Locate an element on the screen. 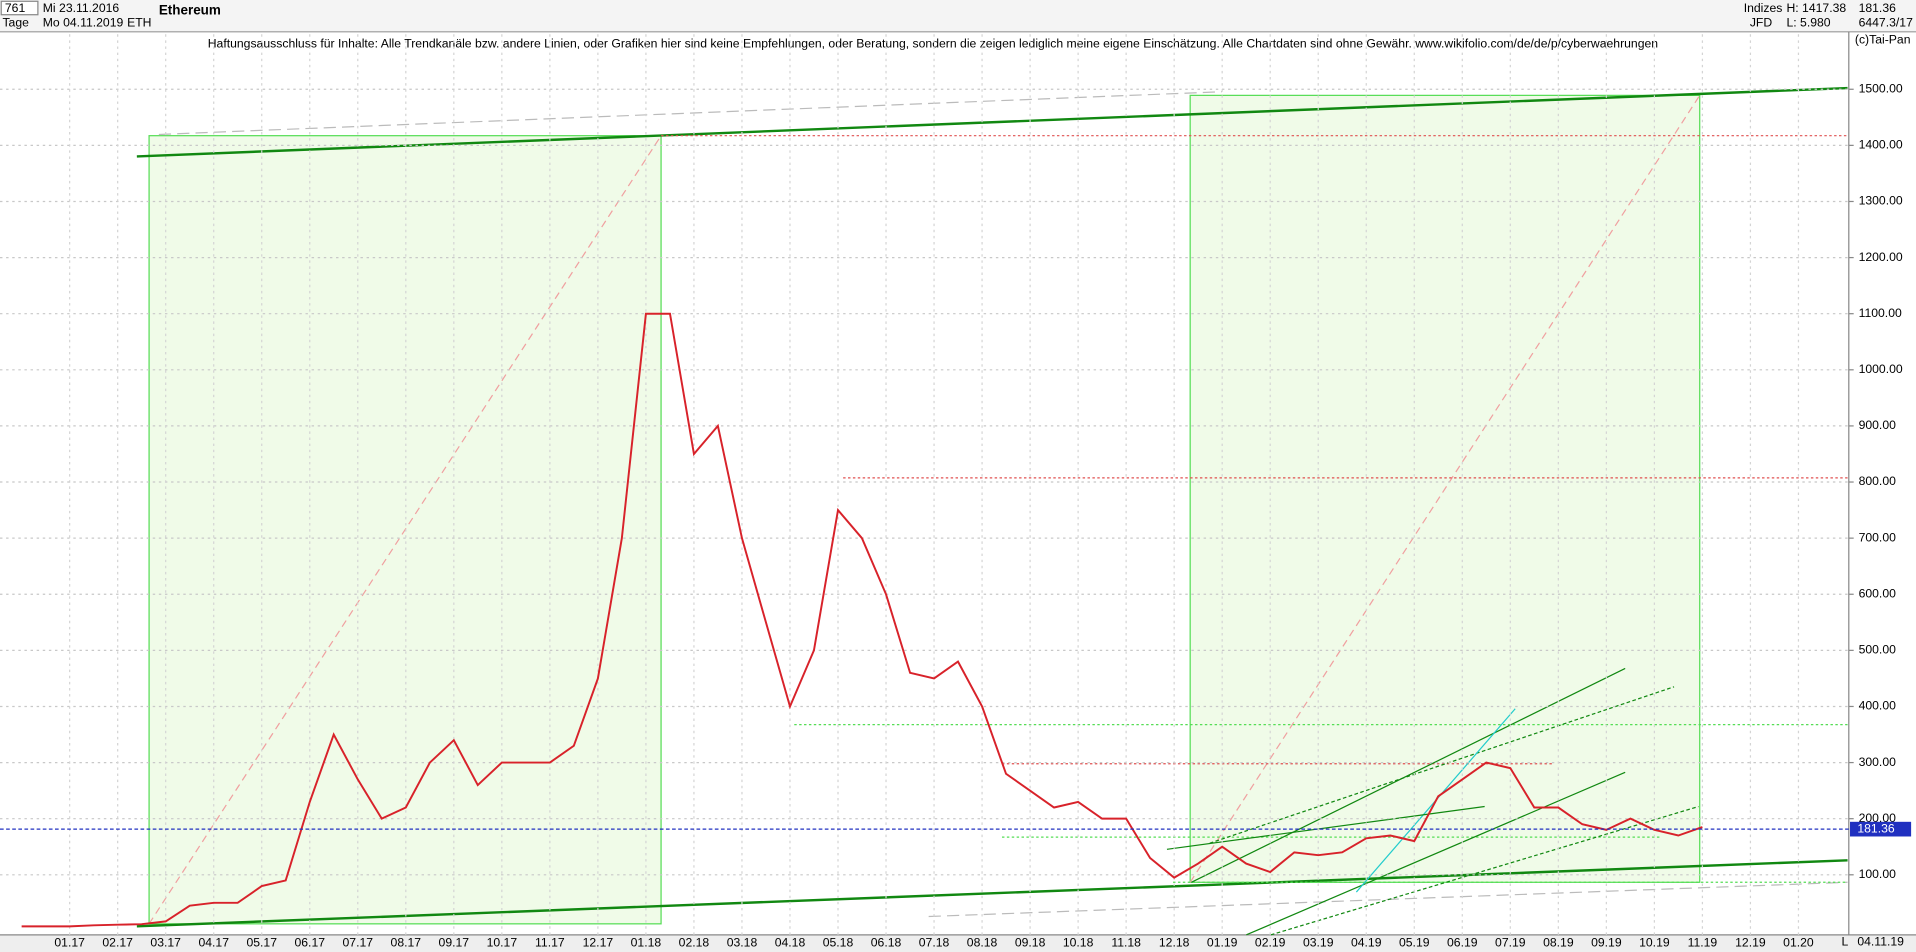 Image resolution: width=1916 pixels, height=952 pixels. x-tick-label: 01.20 is located at coordinates (1798, 943).